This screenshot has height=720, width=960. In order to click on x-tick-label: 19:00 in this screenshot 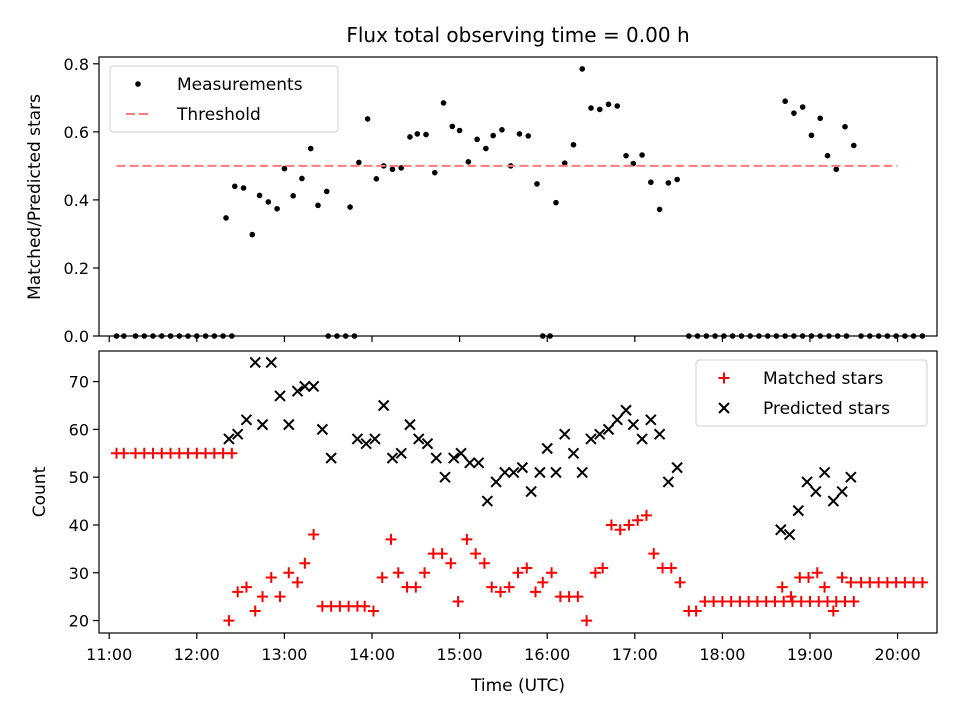, I will do `click(810, 654)`.